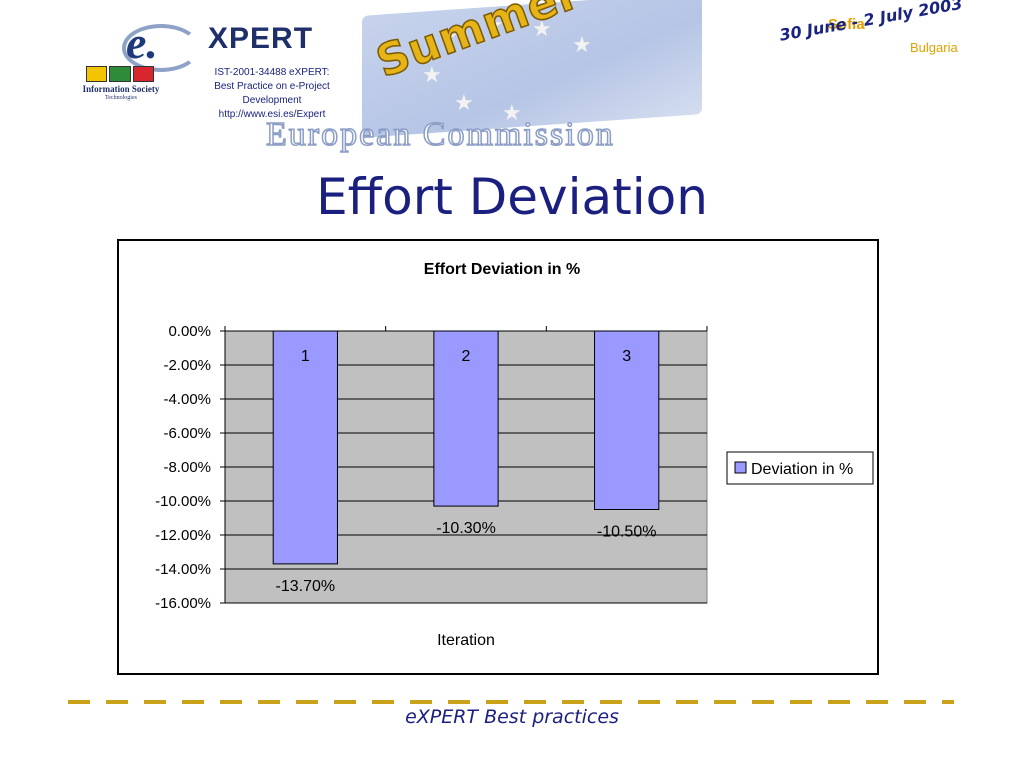  Describe the element at coordinates (934, 47) in the screenshot. I see `event-country: Bulgaria` at that location.